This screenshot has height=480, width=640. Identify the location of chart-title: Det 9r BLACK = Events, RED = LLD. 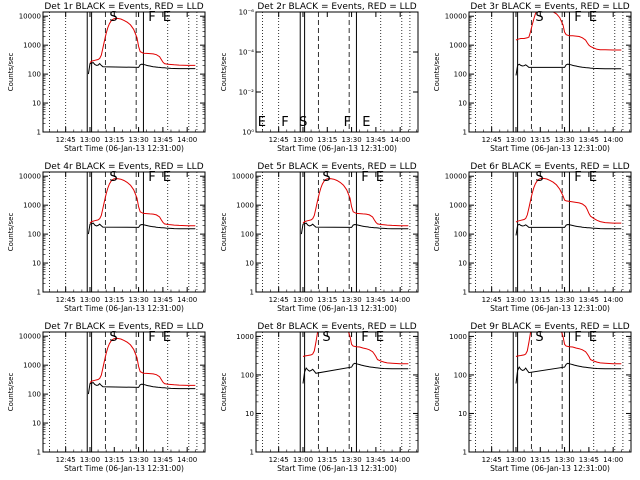
(549, 327).